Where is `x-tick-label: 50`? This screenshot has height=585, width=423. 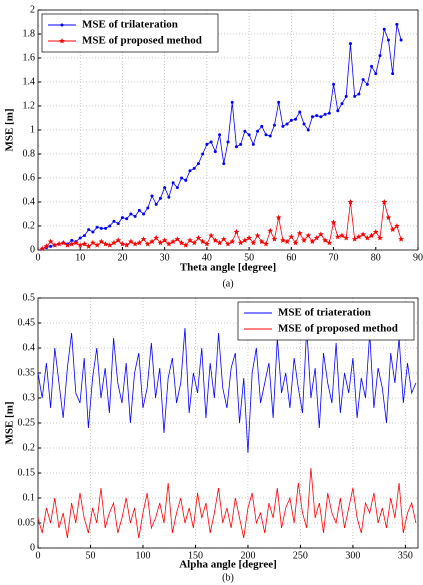
x-tick-label: 50 is located at coordinates (90, 555).